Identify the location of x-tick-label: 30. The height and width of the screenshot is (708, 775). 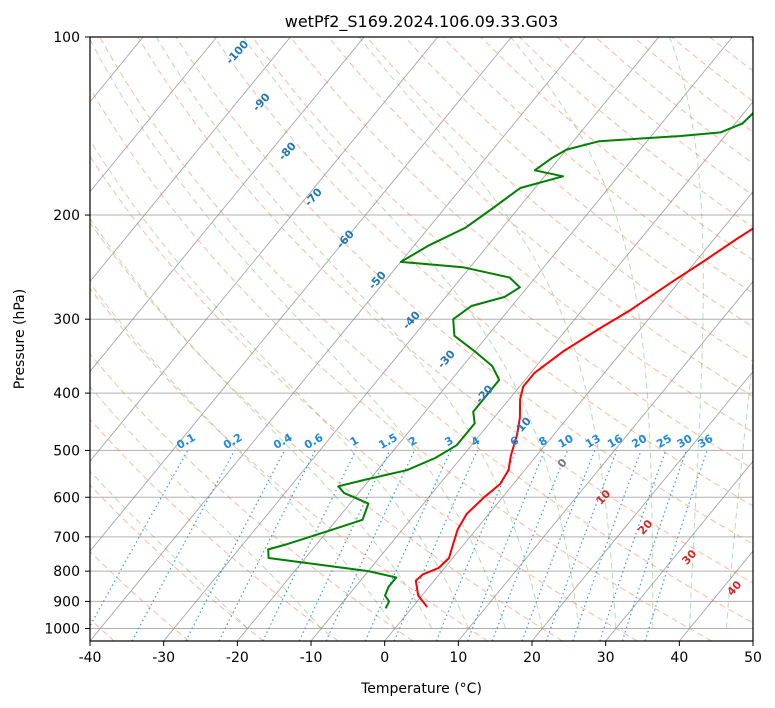
(606, 658).